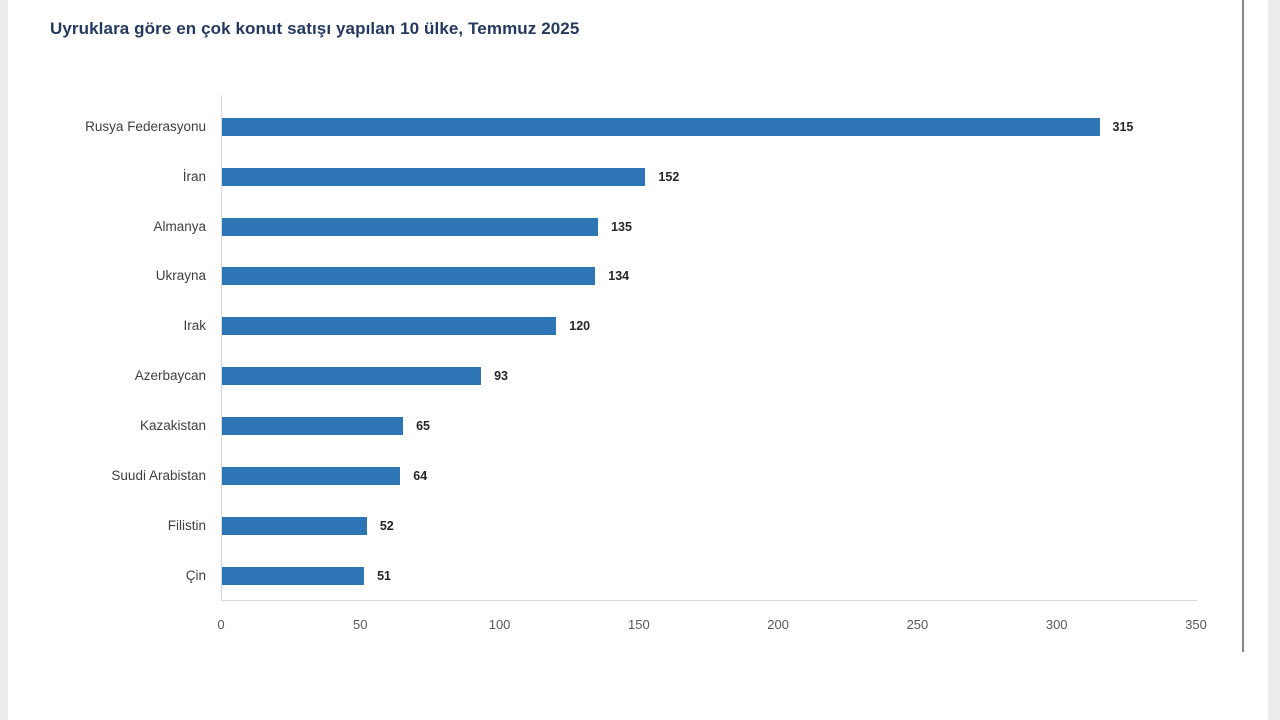  Describe the element at coordinates (499, 624) in the screenshot. I see `x-axis-tick-label: 100` at that location.